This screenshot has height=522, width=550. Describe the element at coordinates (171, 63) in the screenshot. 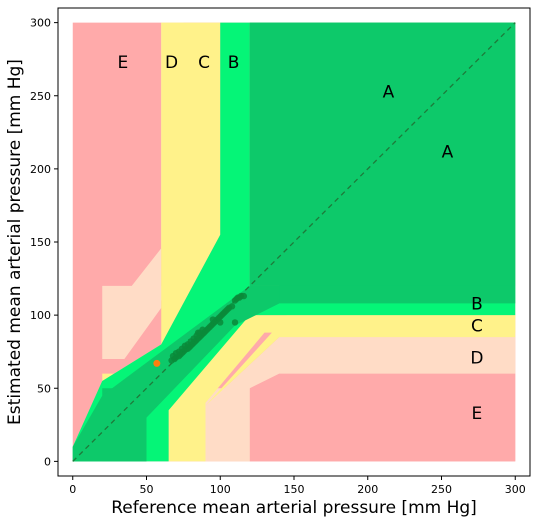

I see `zone-label-d-1: D` at that location.